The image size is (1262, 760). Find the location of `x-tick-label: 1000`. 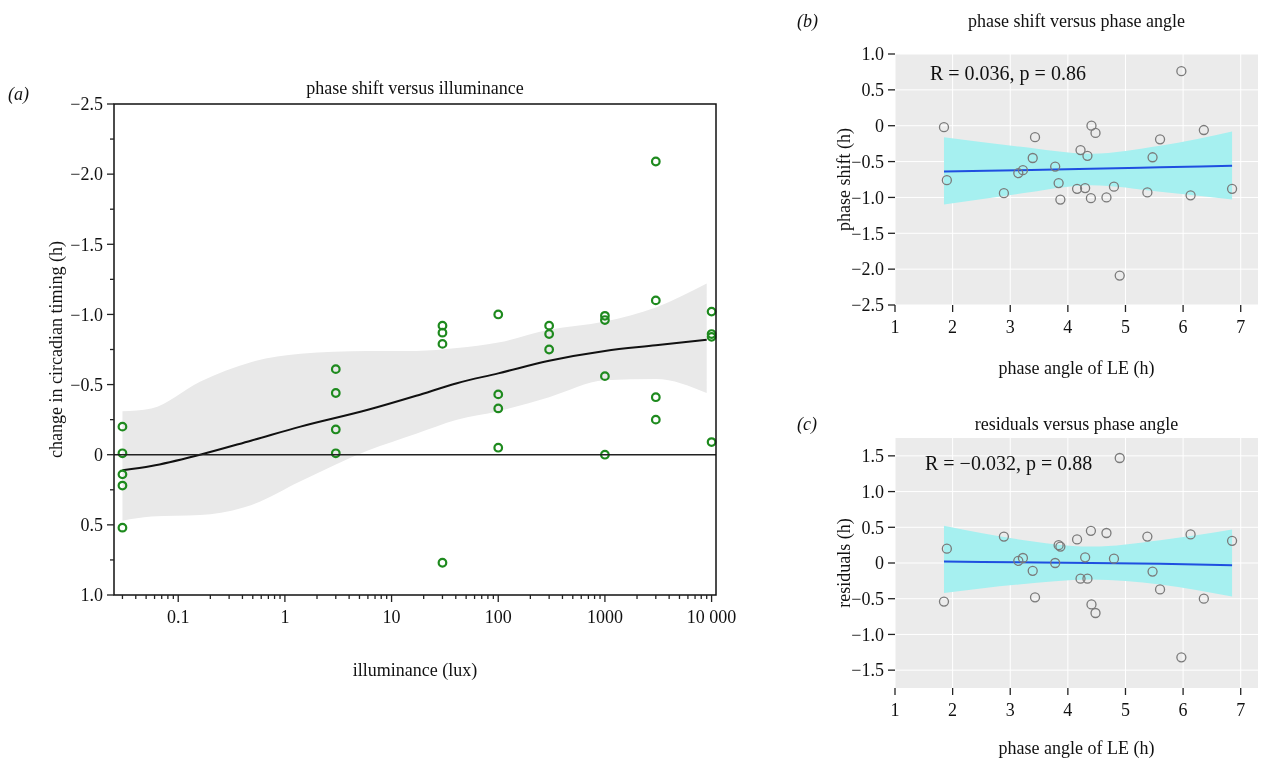

x-tick-label: 1000 is located at coordinates (604, 617).